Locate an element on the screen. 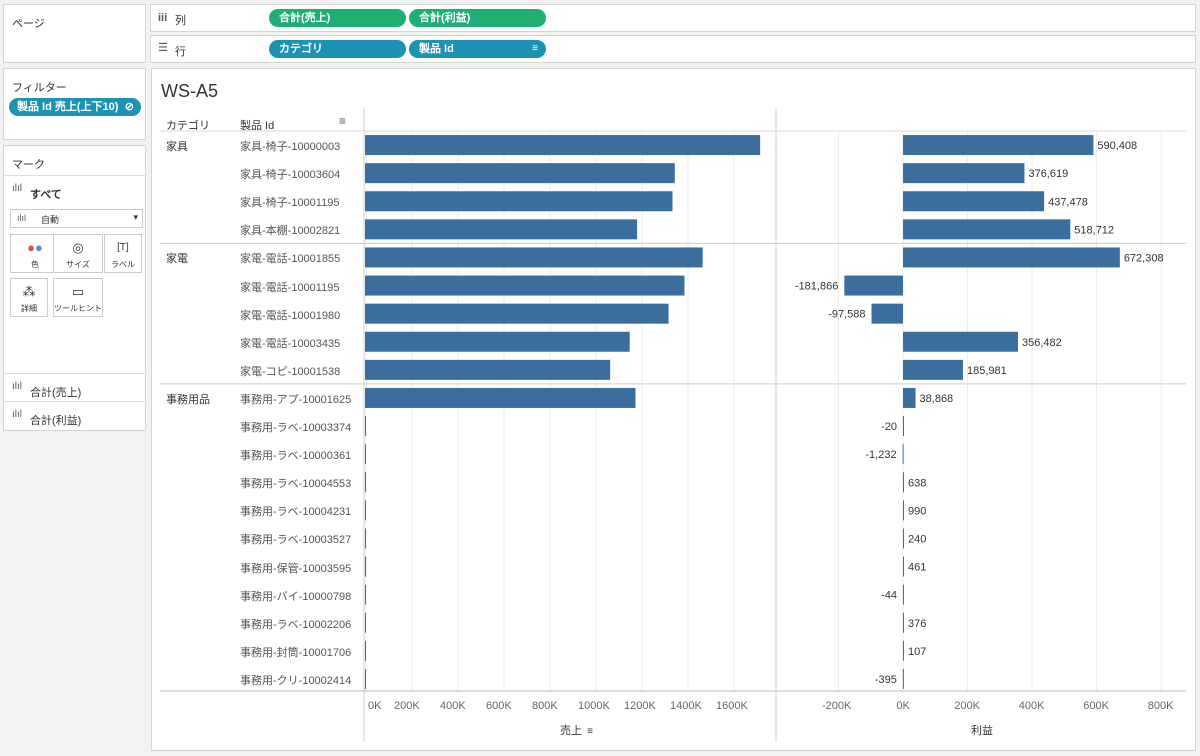 The height and width of the screenshot is (756, 1200). profit-tick-label: 600K is located at coordinates (1096, 706).